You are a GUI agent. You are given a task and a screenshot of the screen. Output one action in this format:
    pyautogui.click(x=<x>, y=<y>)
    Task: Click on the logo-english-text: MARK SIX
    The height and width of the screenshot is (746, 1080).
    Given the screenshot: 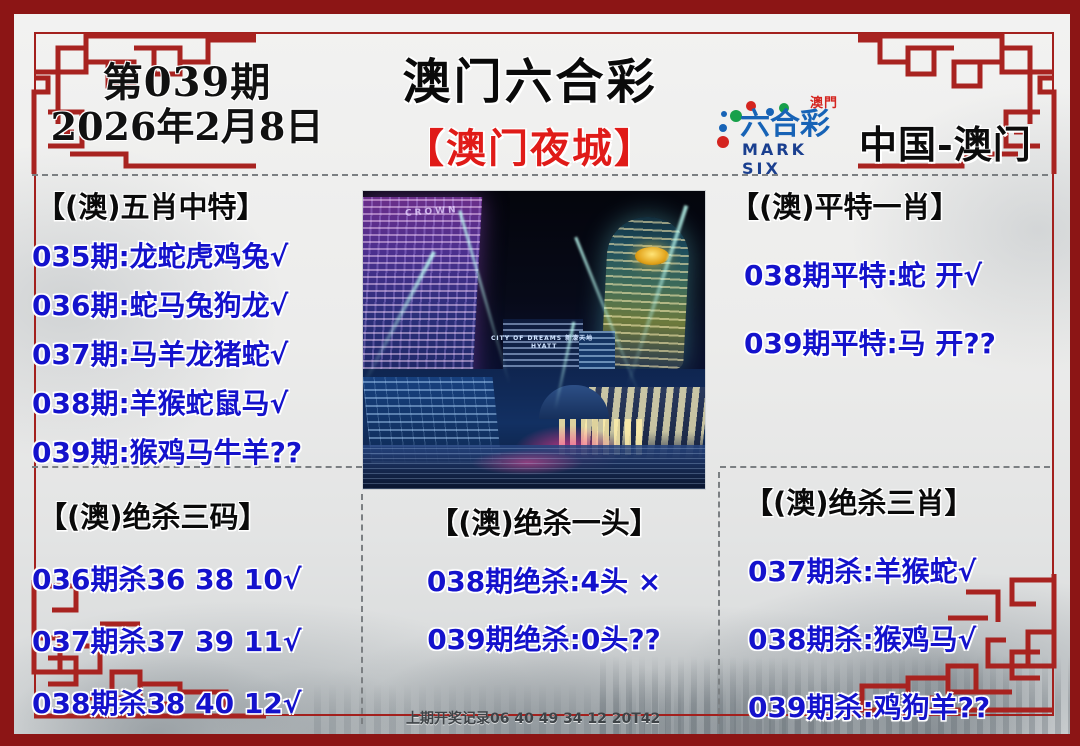 What is the action you would take?
    pyautogui.click(x=775, y=159)
    